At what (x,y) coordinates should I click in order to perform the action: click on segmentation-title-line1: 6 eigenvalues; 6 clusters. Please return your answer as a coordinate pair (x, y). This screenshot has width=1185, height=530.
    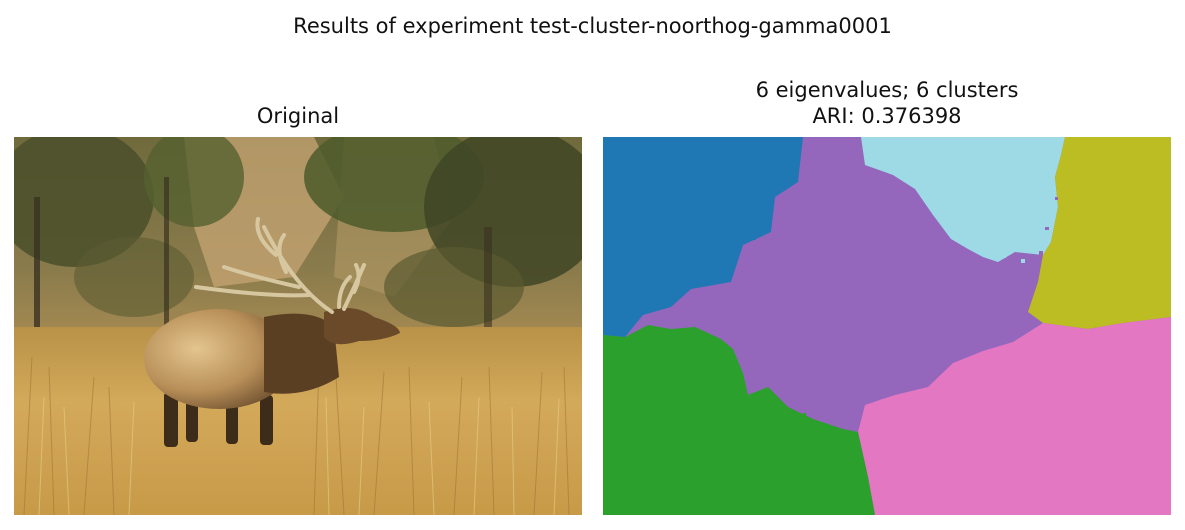
    Looking at the image, I should click on (887, 90).